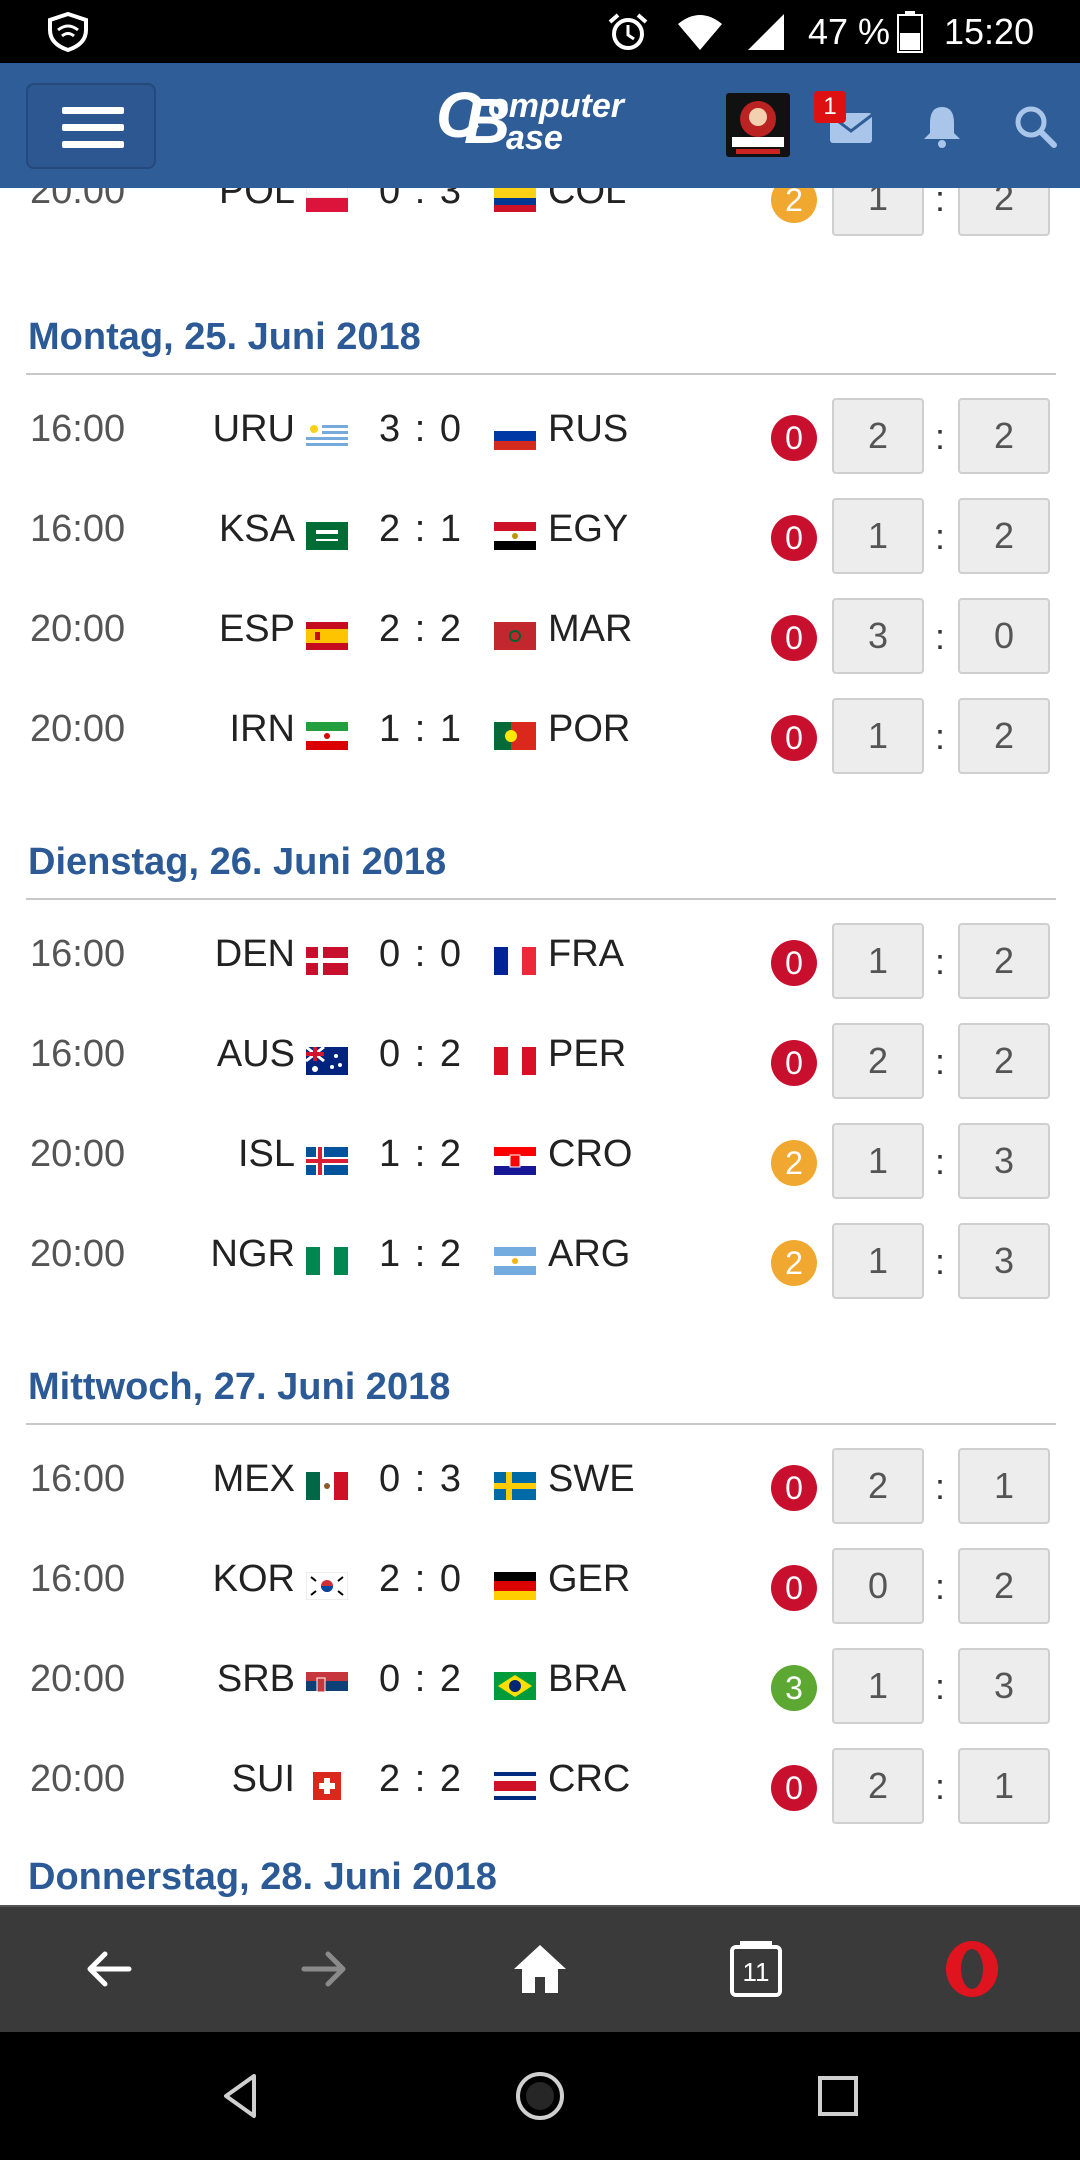  Describe the element at coordinates (540, 1161) in the screenshot. I see `match-row: 20:00 ISL 1 : 2 CRO 2 1 : 3` at that location.